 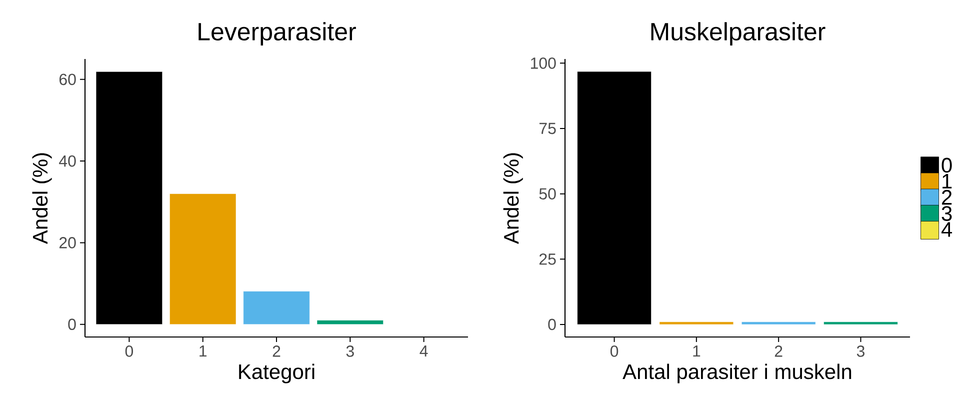 What do you see at coordinates (547, 128) in the screenshot?
I see `y-tick-label: 75` at bounding box center [547, 128].